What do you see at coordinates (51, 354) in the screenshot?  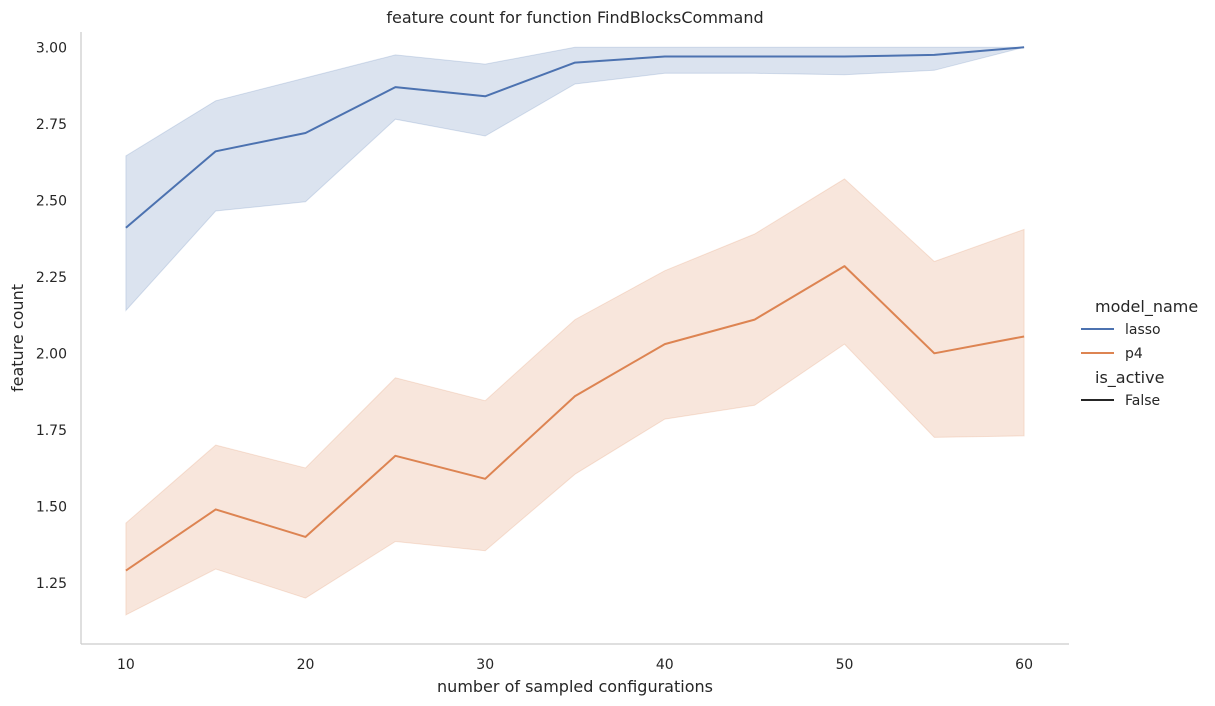 I see `y-tick-label: 2.00` at bounding box center [51, 354].